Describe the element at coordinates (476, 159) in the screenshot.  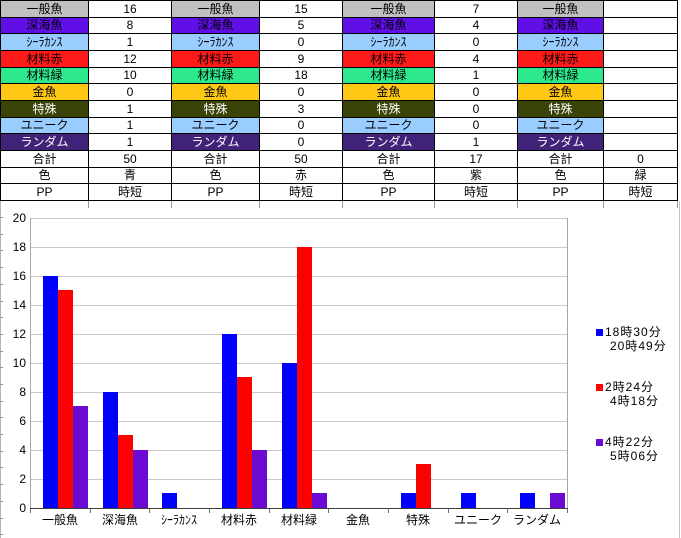
I see `table-value-cell: 17` at that location.